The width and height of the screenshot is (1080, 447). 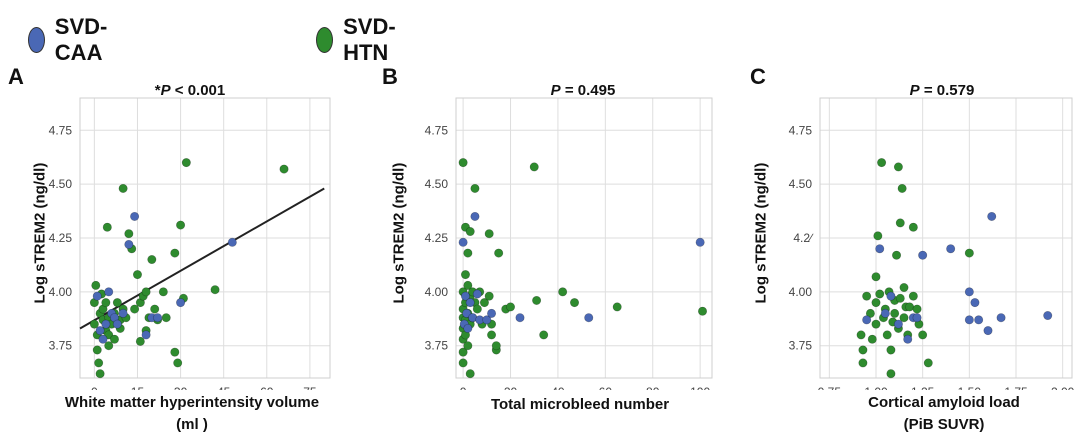 I want to click on x-tick-label: 20, so click(x=511, y=387).